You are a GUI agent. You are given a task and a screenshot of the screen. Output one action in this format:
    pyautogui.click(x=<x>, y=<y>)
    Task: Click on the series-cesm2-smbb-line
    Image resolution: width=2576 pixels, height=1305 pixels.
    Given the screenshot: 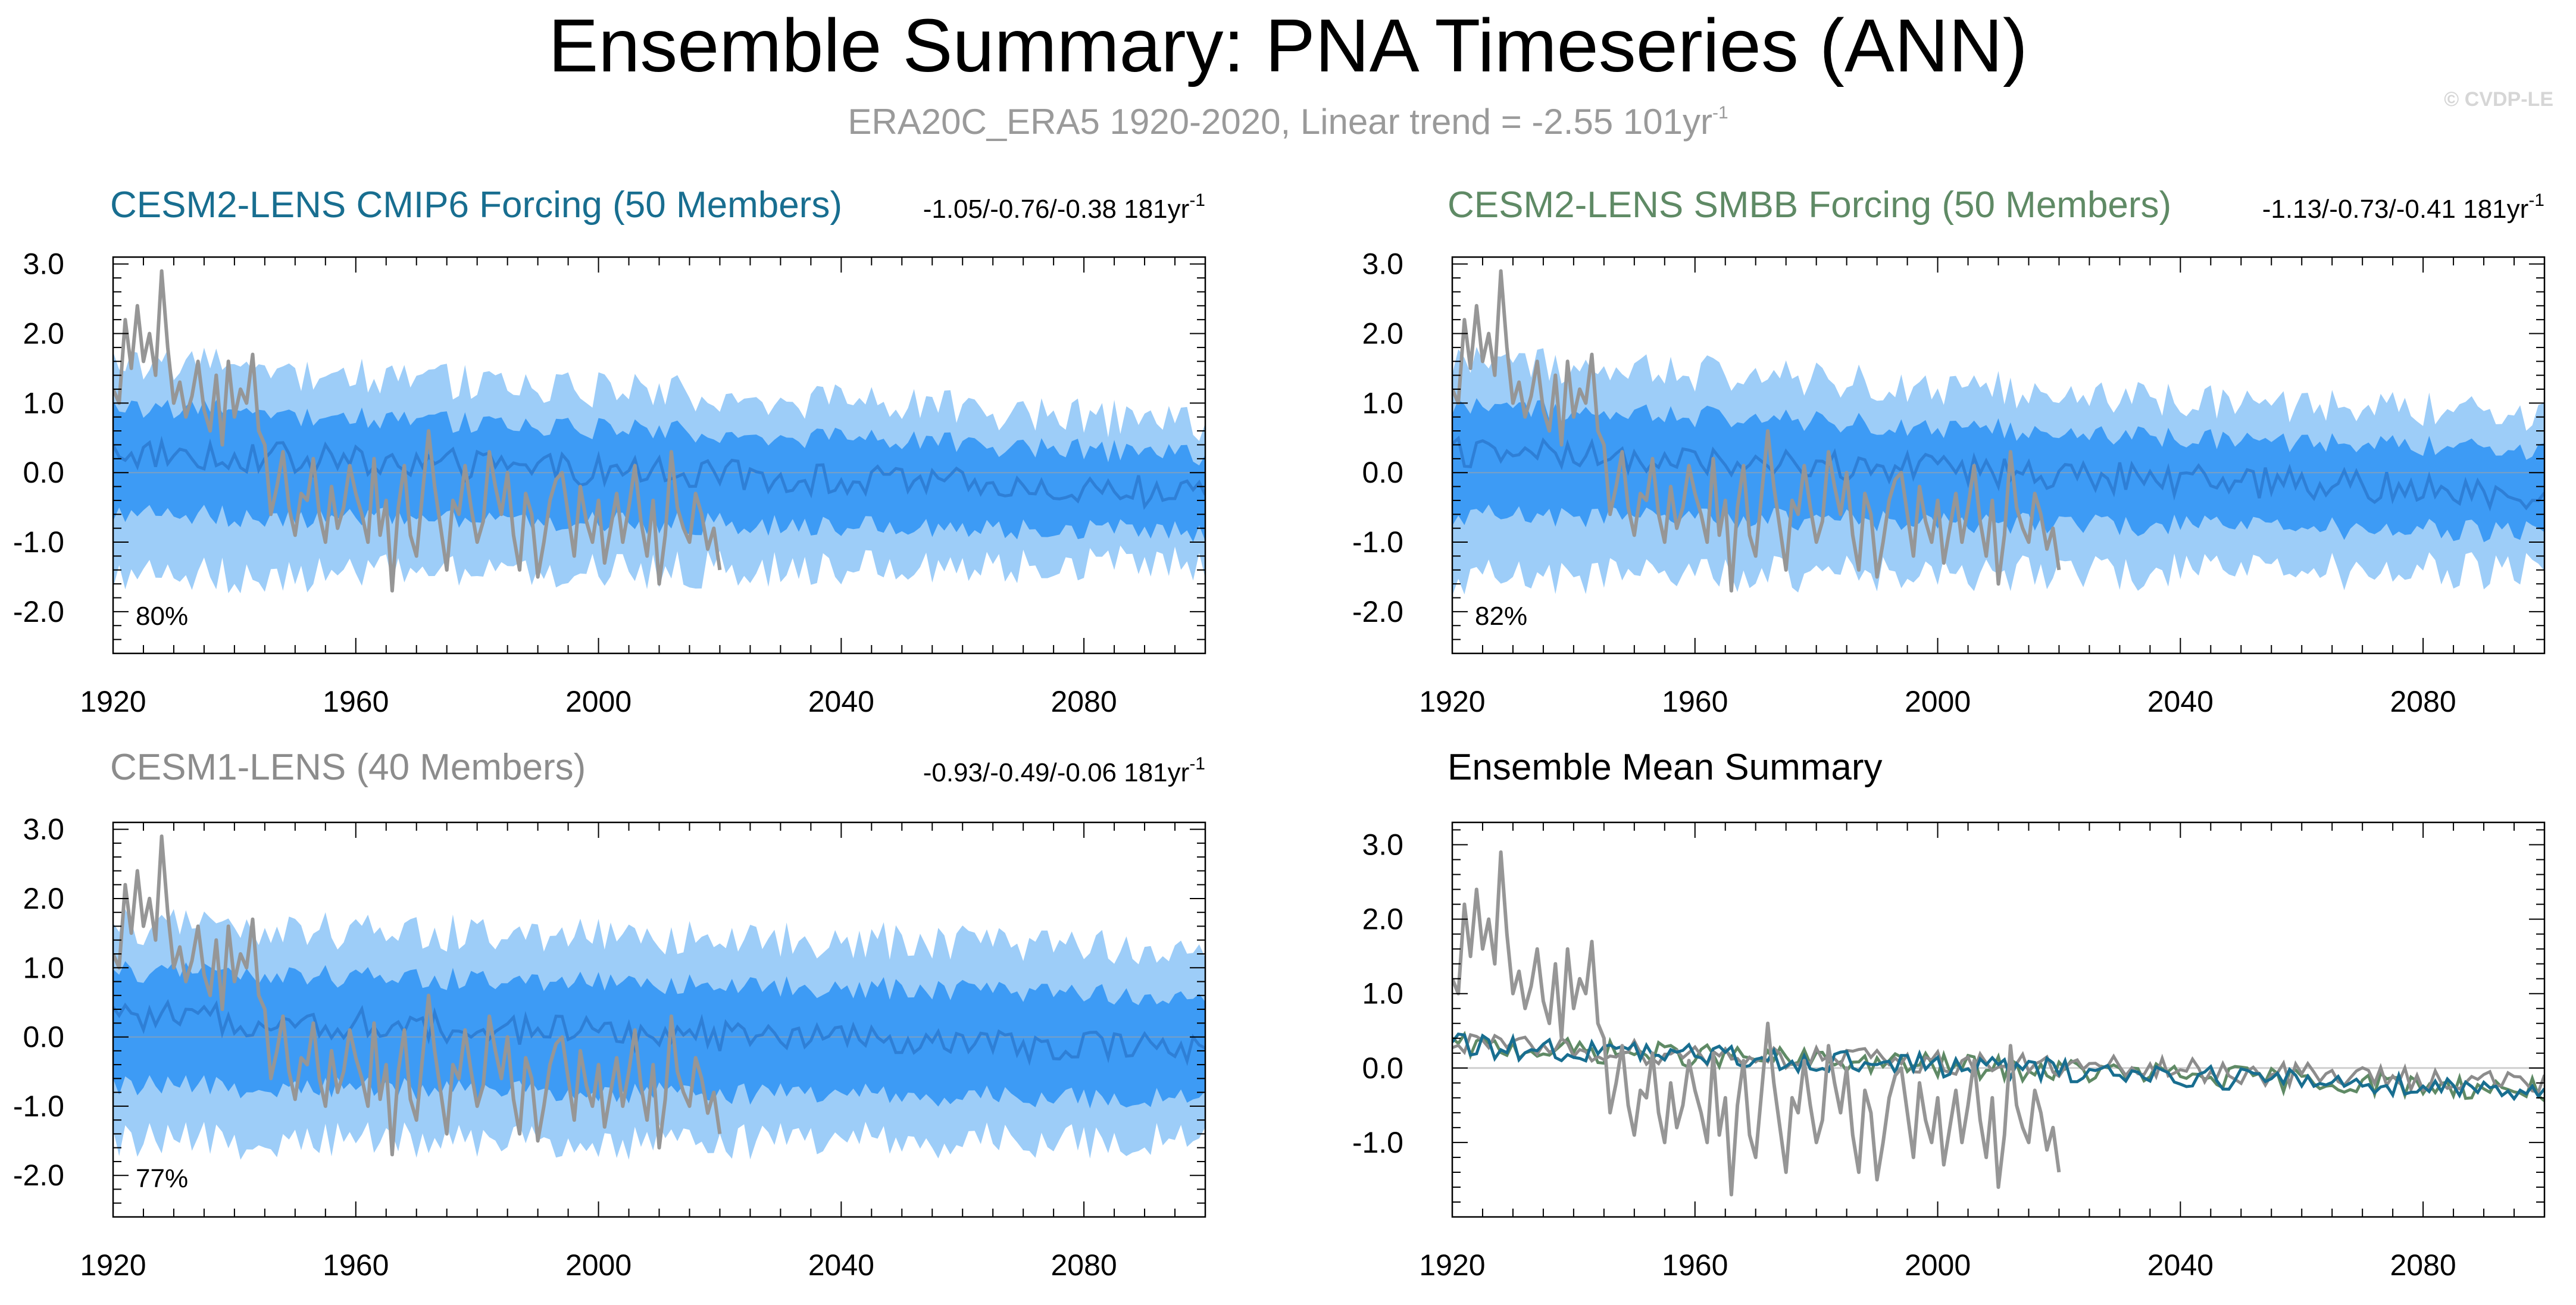 What is the action you would take?
    pyautogui.click(x=1998, y=1066)
    